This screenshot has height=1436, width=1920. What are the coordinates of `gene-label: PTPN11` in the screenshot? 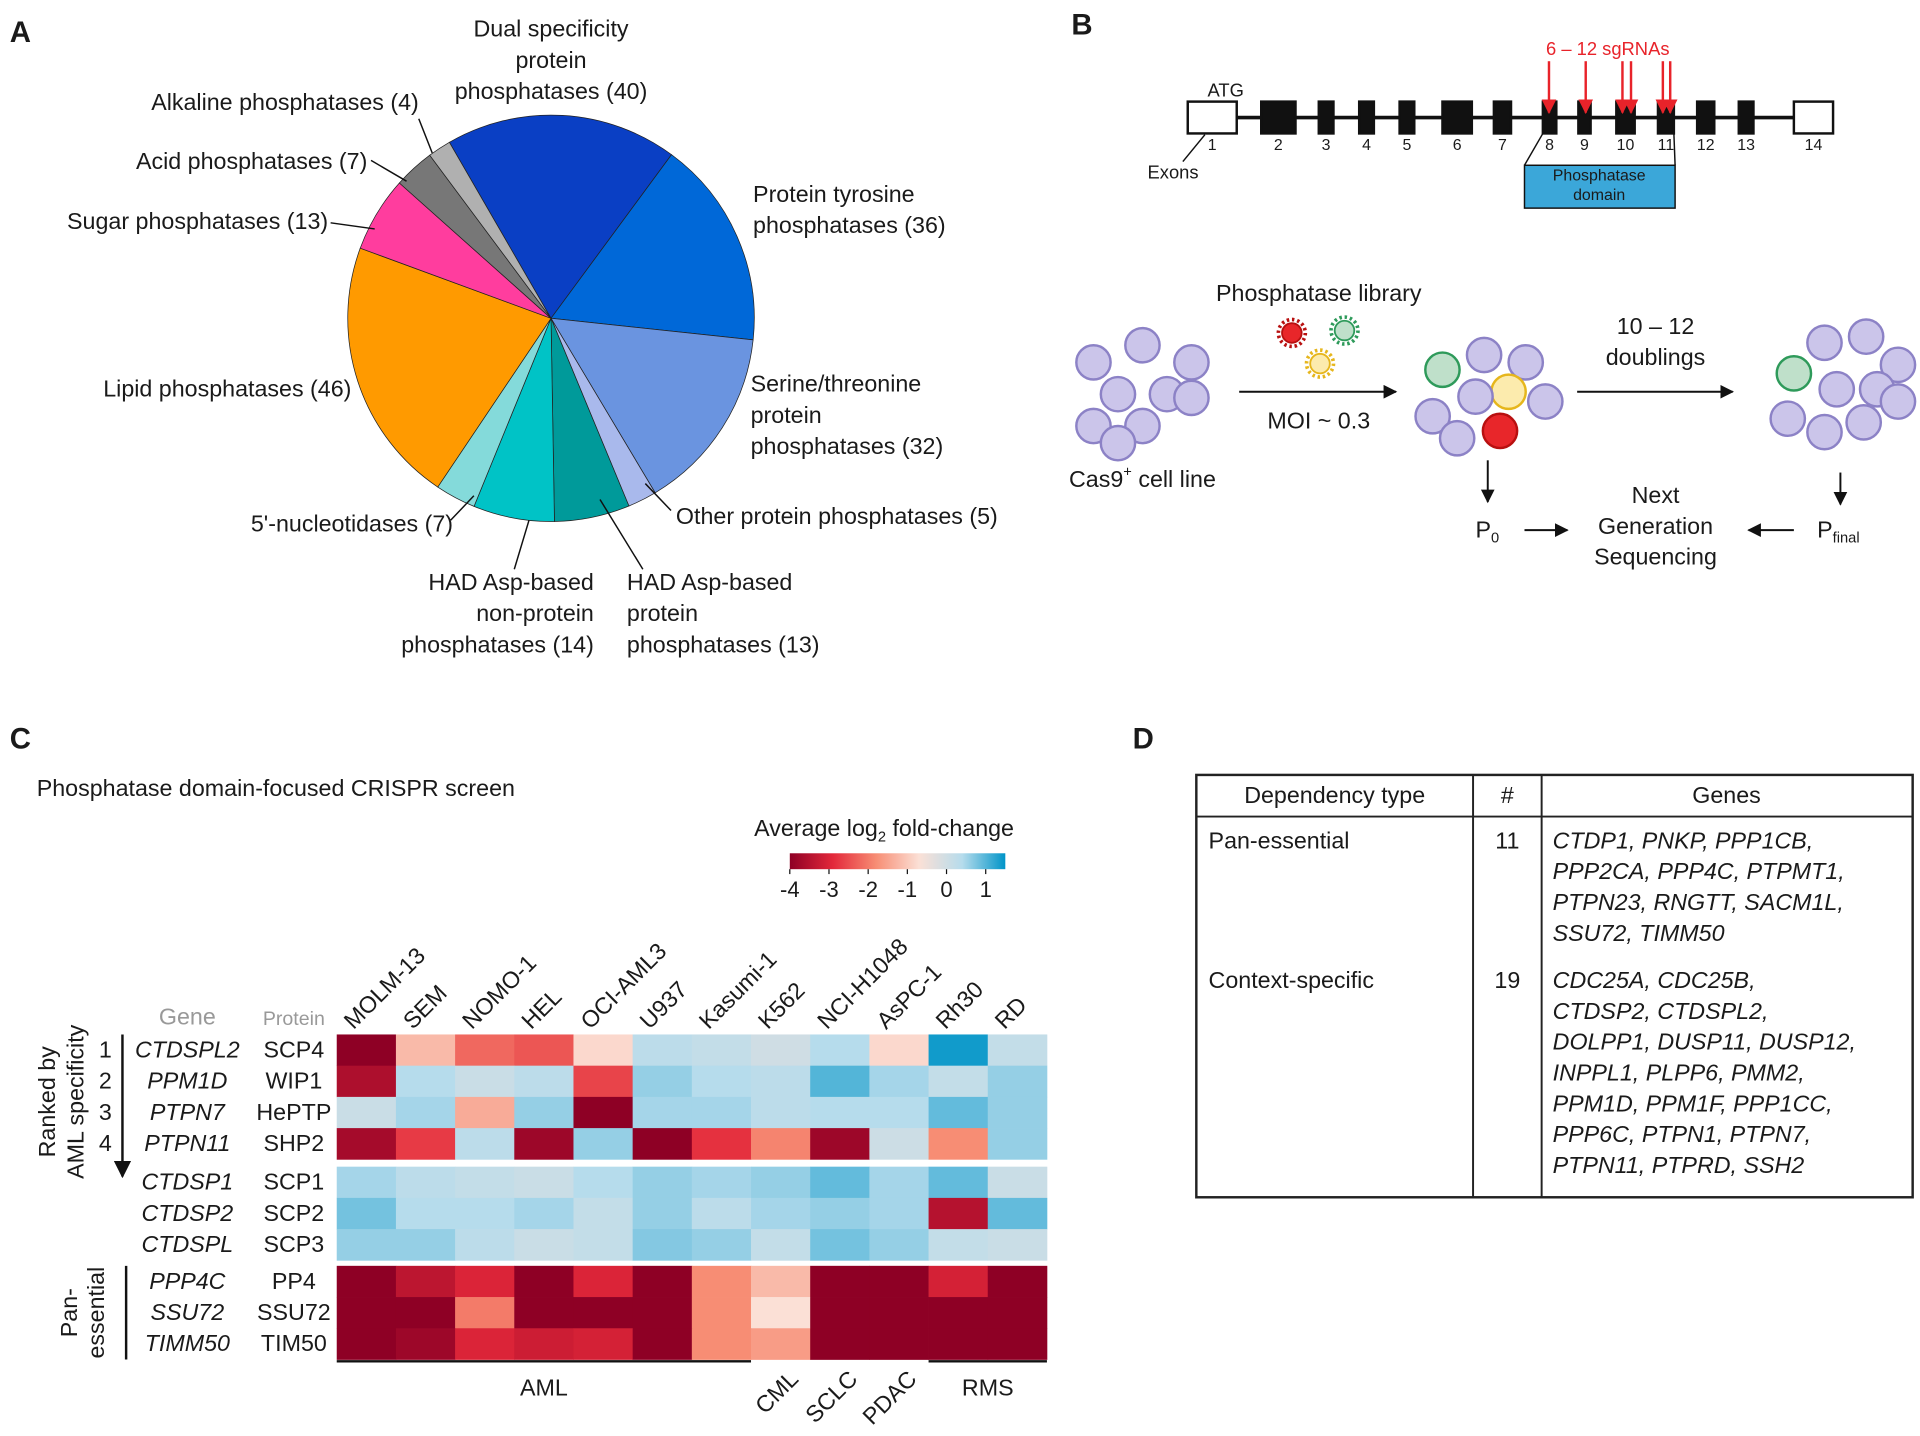 It's located at (187, 1143).